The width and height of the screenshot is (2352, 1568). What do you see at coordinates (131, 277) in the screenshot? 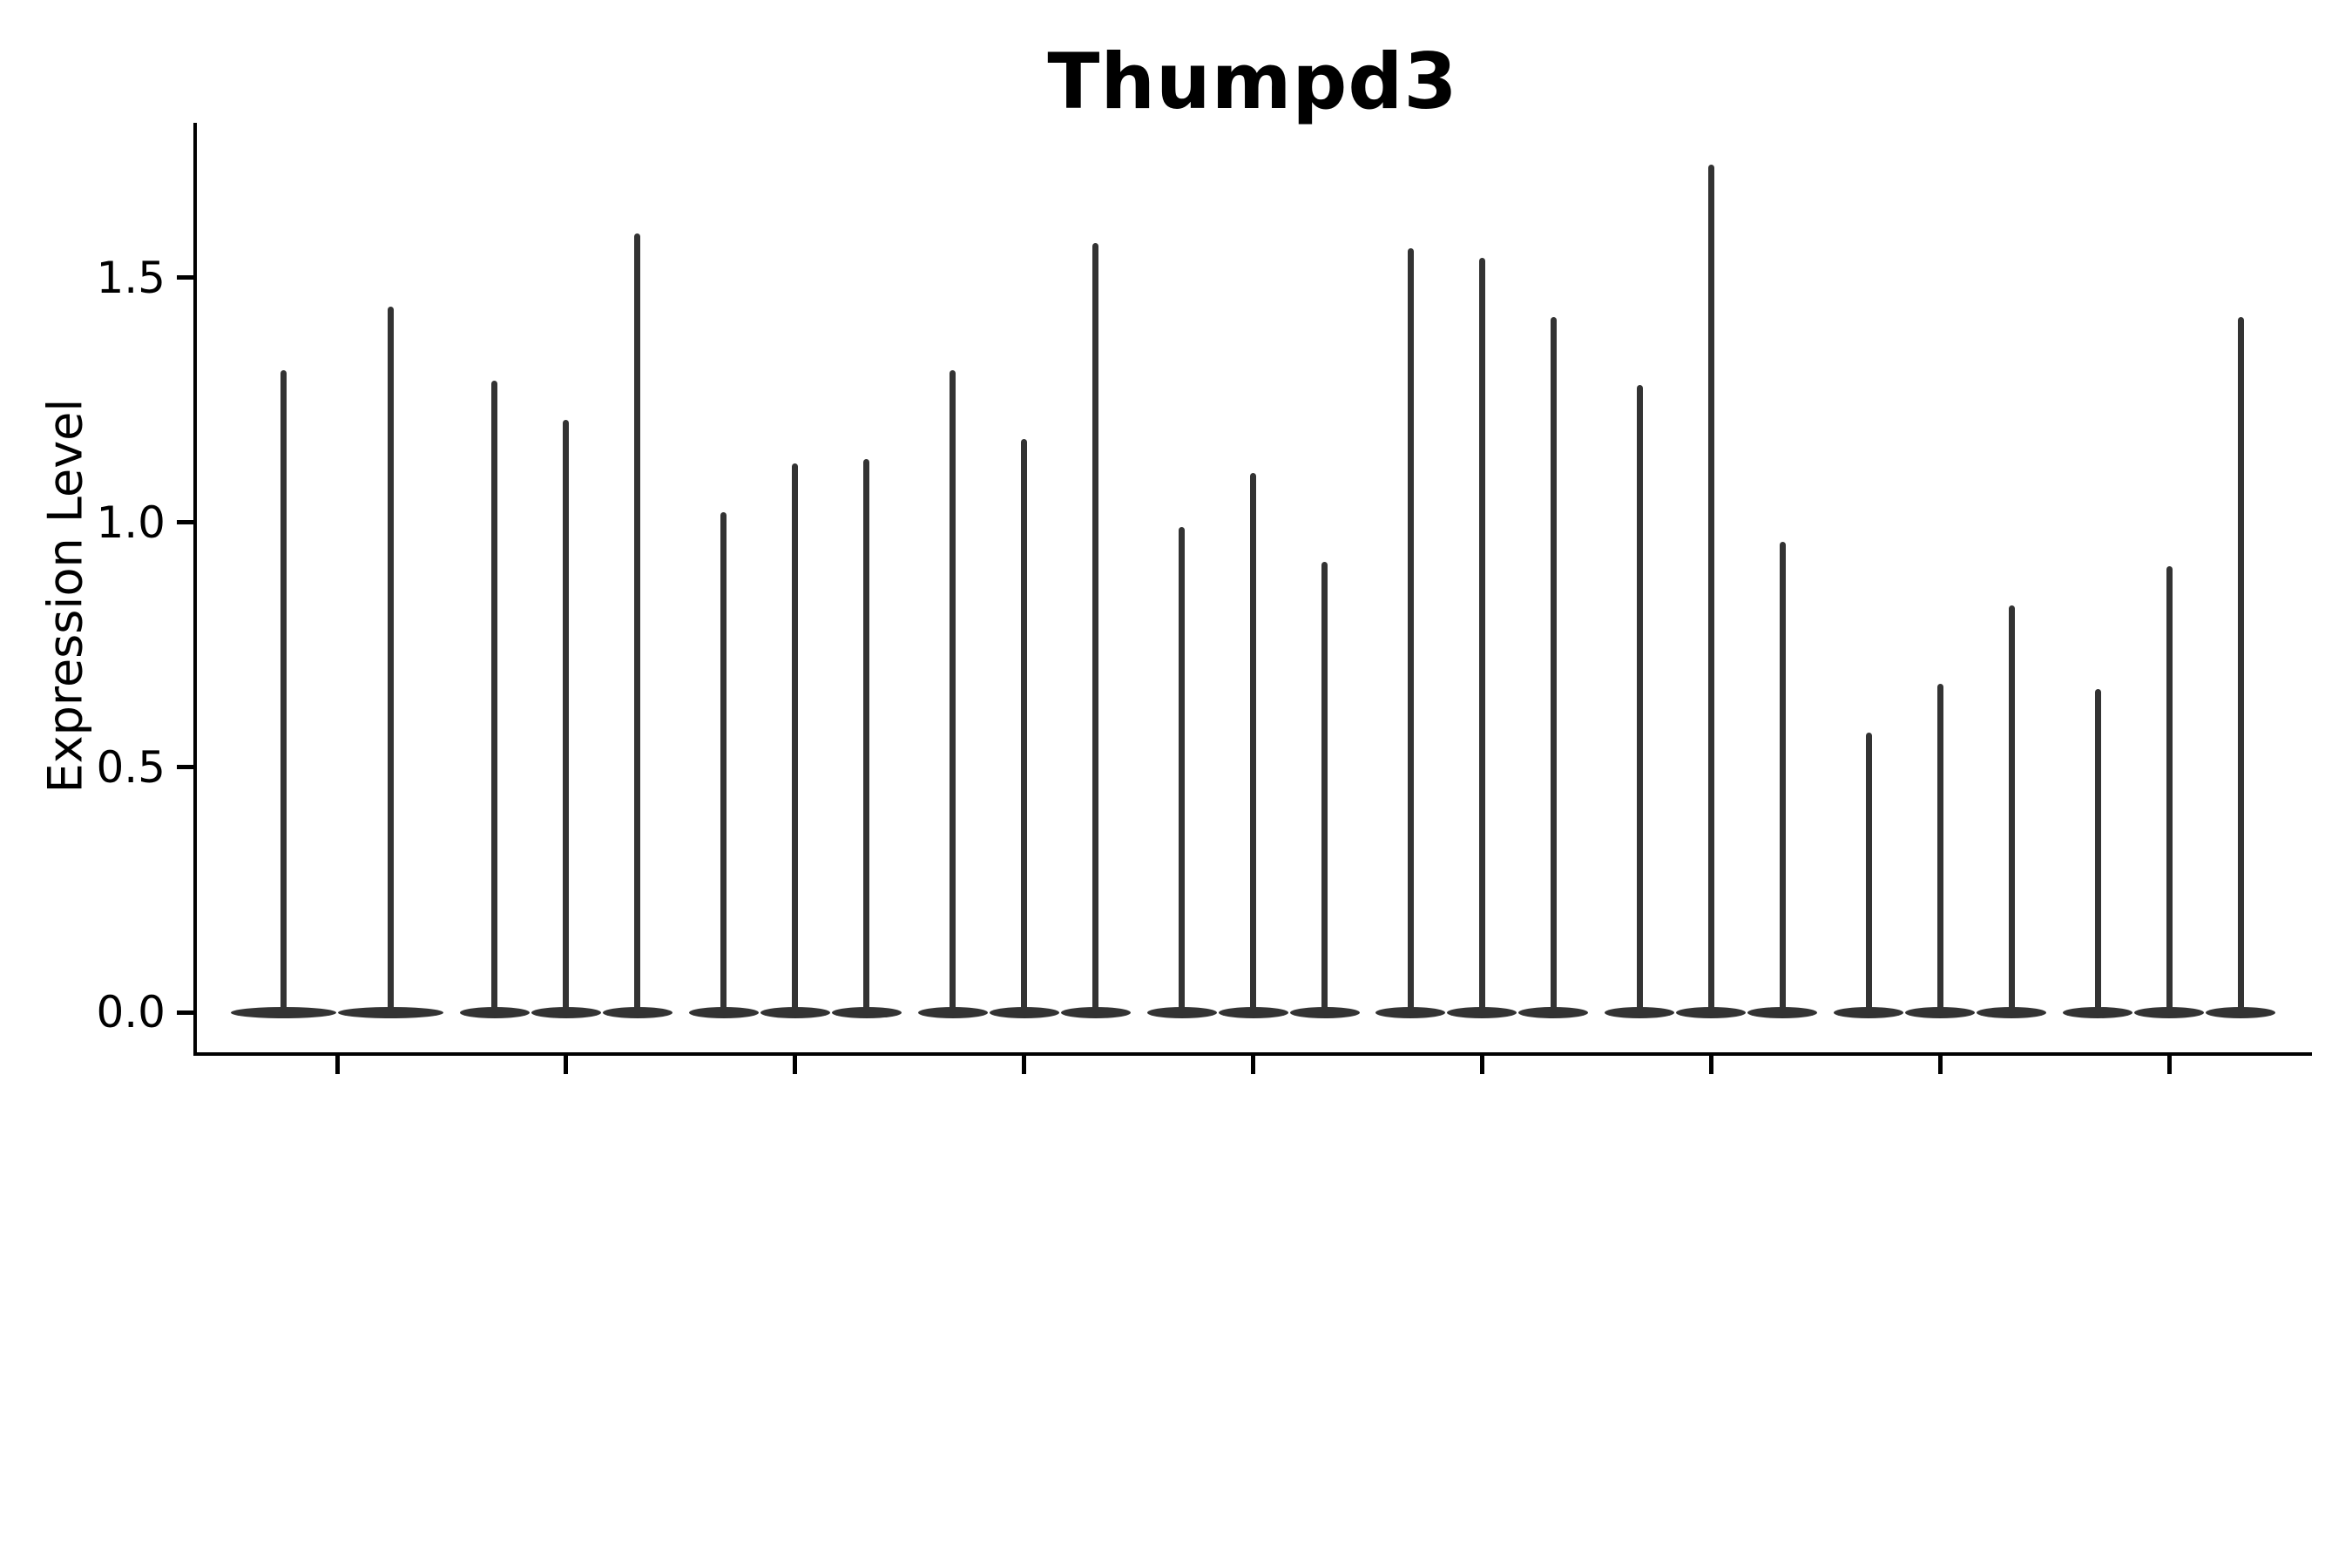
I see `y-tick-label: 1.5` at bounding box center [131, 277].